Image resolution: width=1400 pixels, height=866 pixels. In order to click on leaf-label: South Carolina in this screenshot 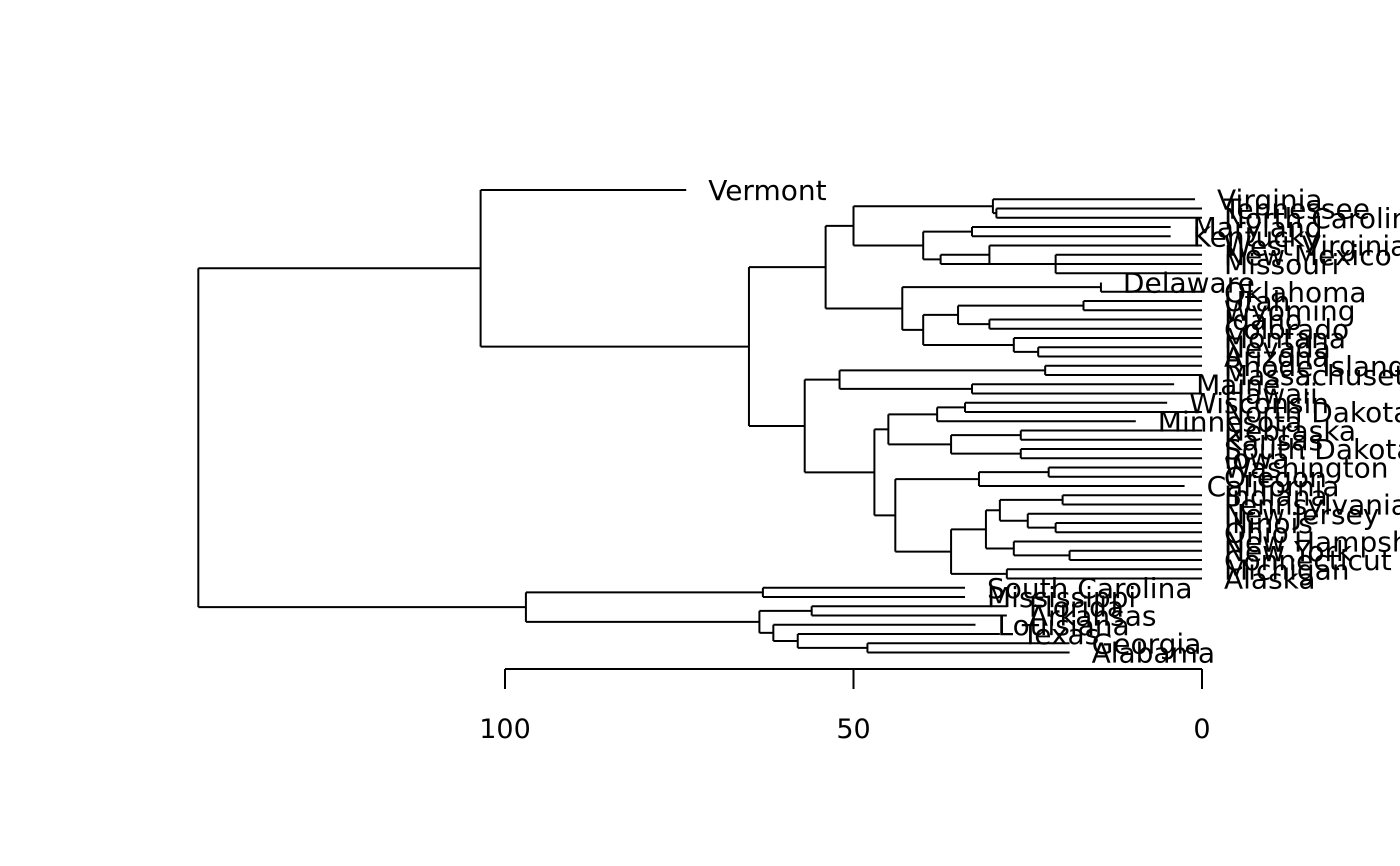, I will do `click(1089, 588)`.